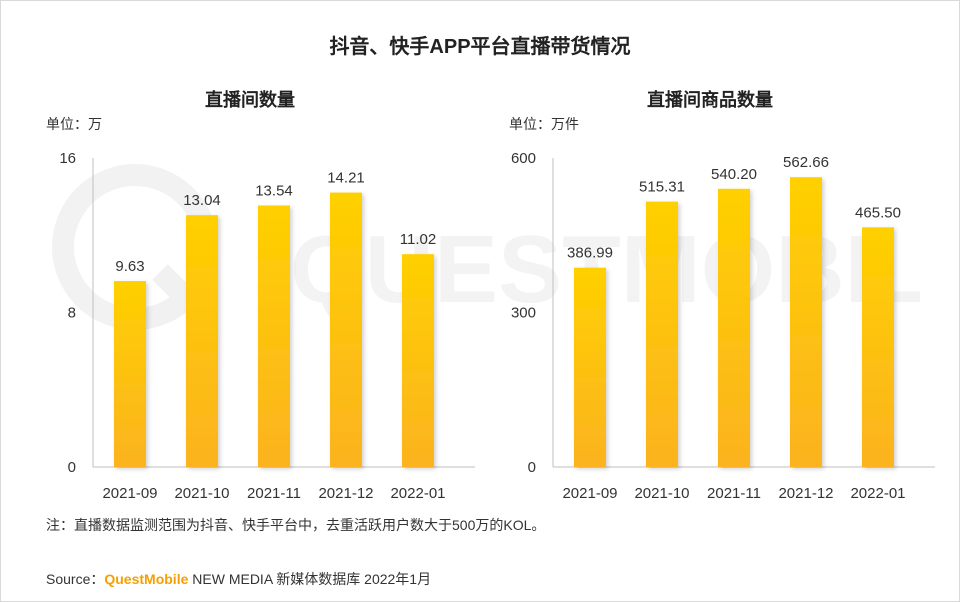  I want to click on source-rest: NEW MEDIA 新媒体数据库 2022年1月, so click(310, 579).